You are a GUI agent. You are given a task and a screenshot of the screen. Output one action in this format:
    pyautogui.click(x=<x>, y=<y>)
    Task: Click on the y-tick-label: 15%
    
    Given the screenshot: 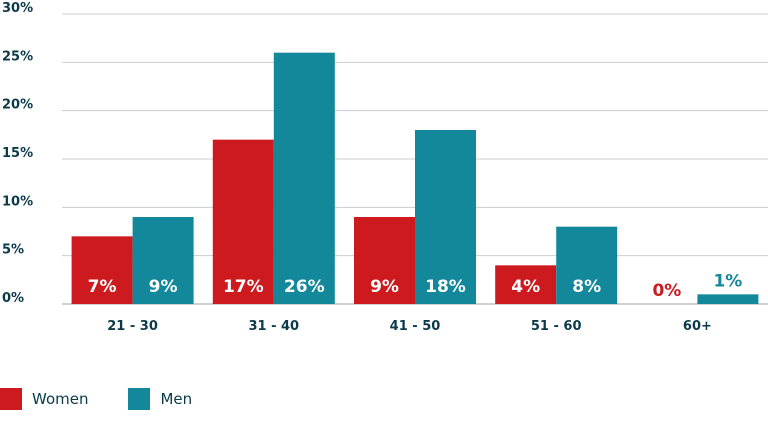 What is the action you would take?
    pyautogui.click(x=17, y=153)
    